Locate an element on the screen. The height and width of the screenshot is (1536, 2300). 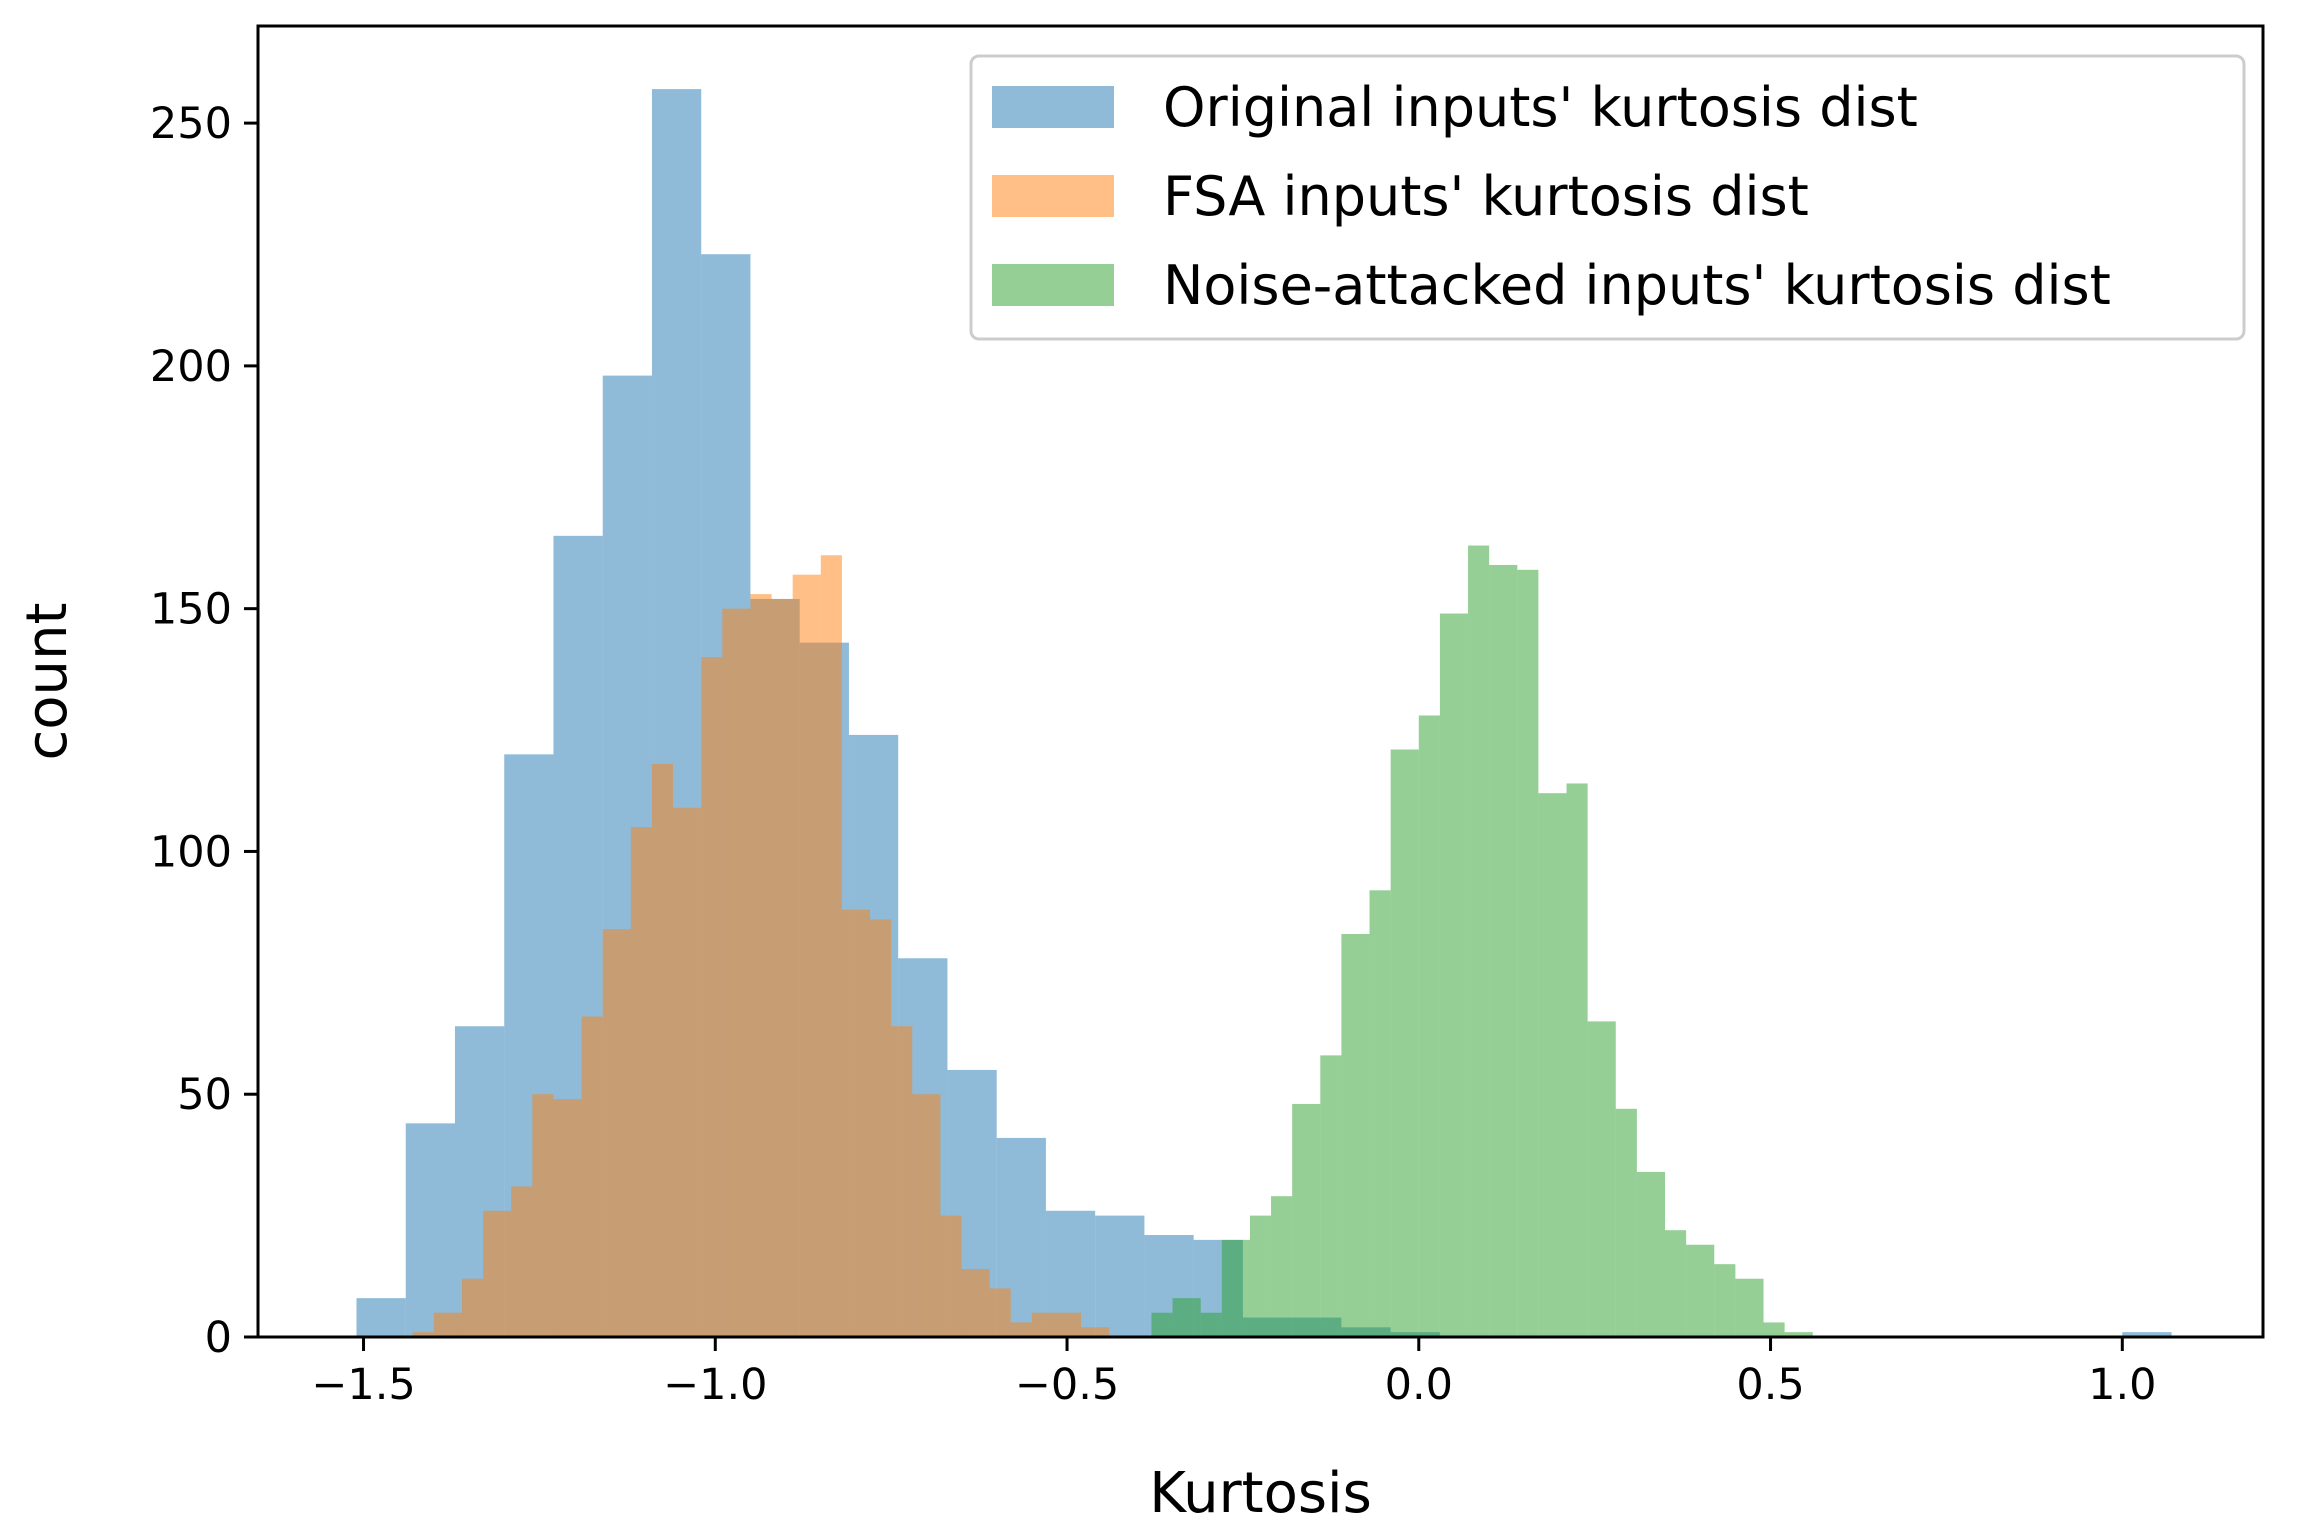
legend-label-1: Original inputs' kurtosis dist is located at coordinates (1540, 107).